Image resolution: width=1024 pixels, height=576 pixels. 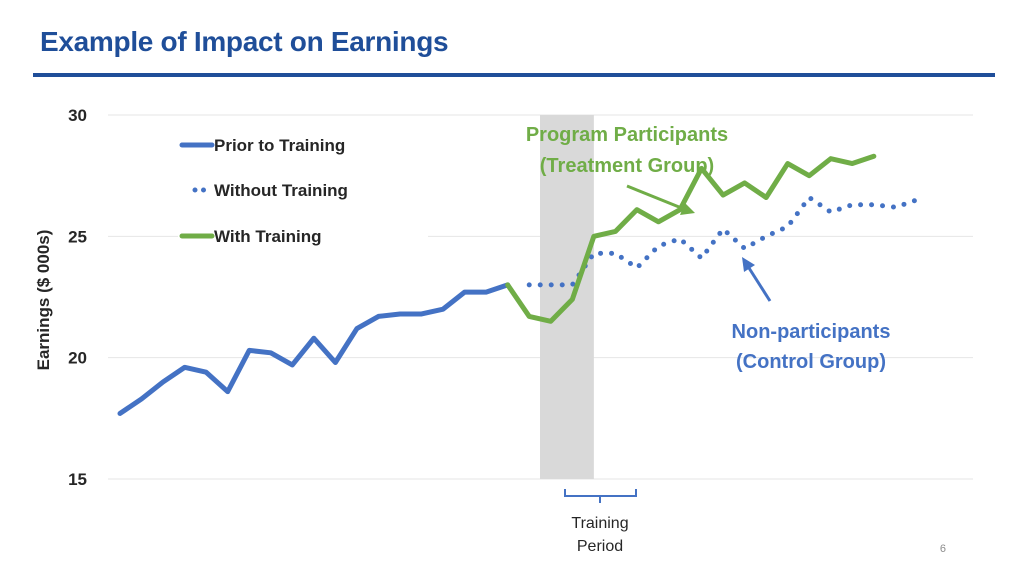 I want to click on series-with-training, so click(x=691, y=238).